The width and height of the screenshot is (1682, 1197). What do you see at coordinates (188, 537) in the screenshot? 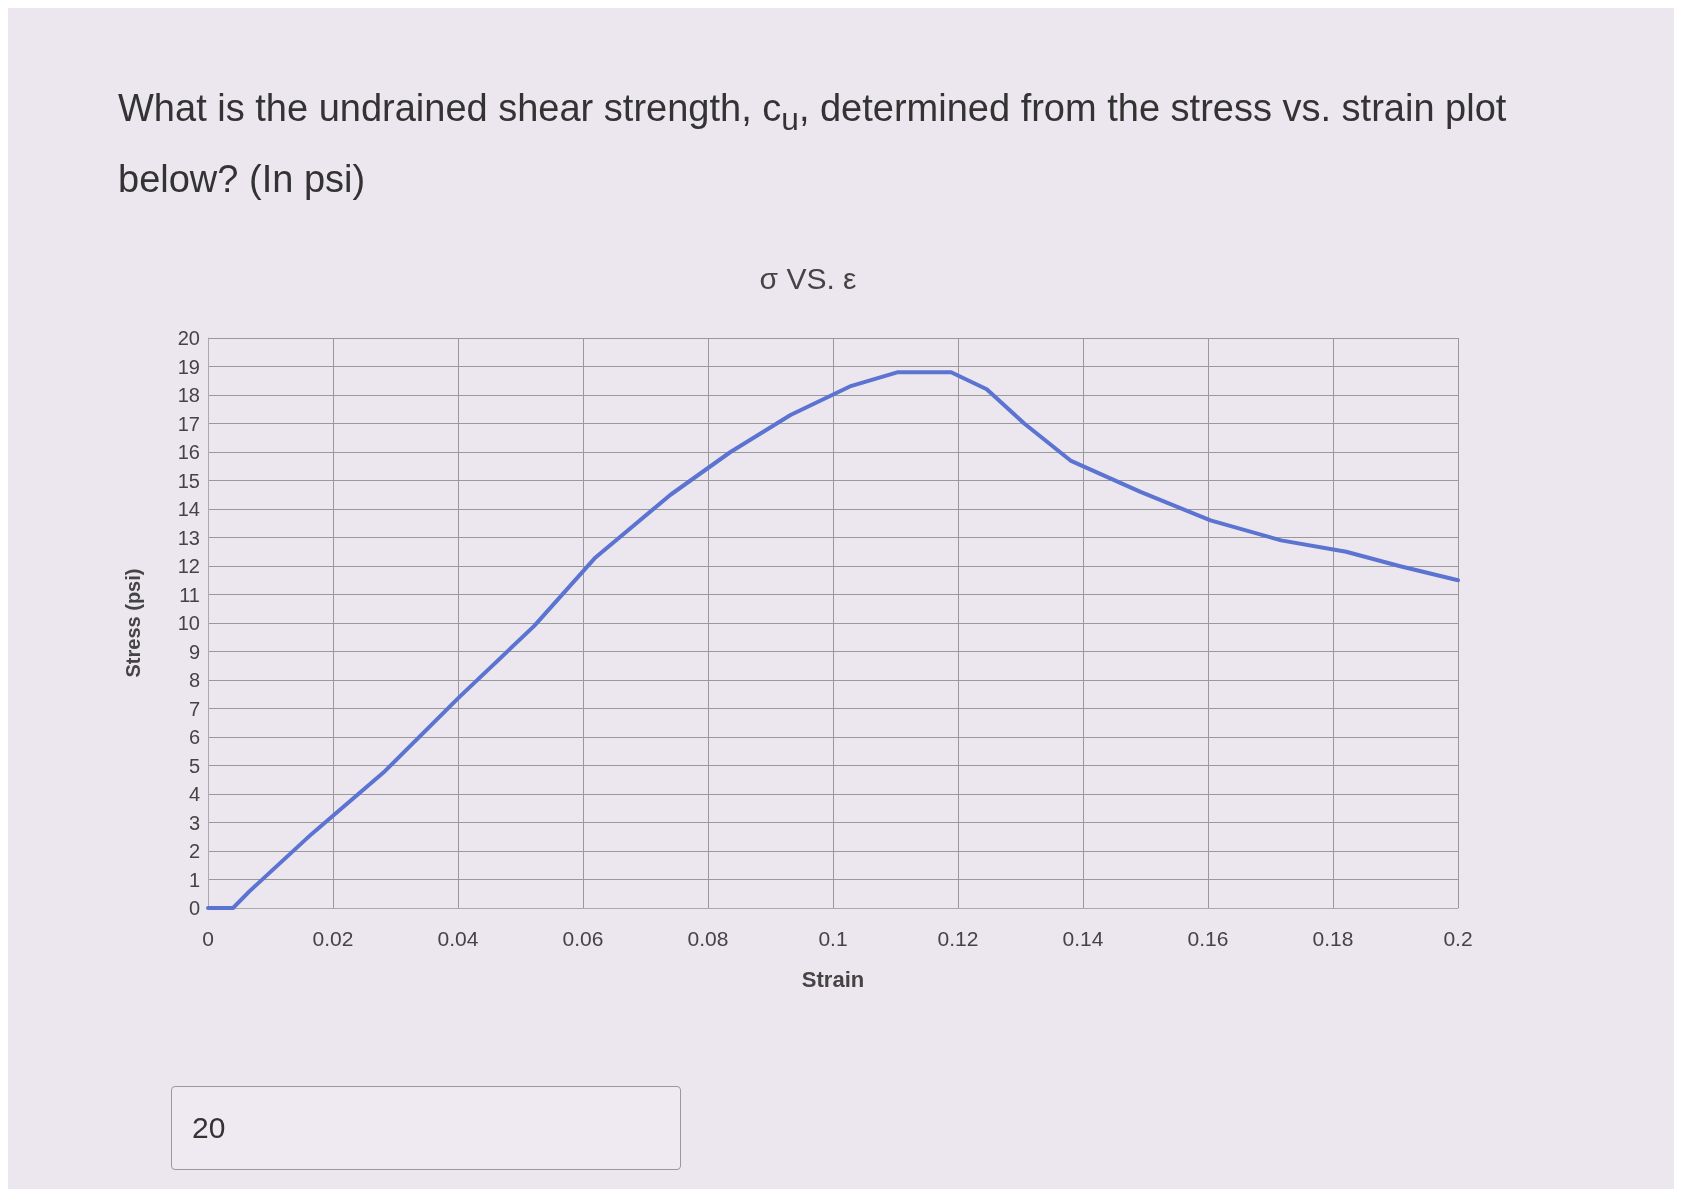
I see `y-tick-label: 13` at bounding box center [188, 537].